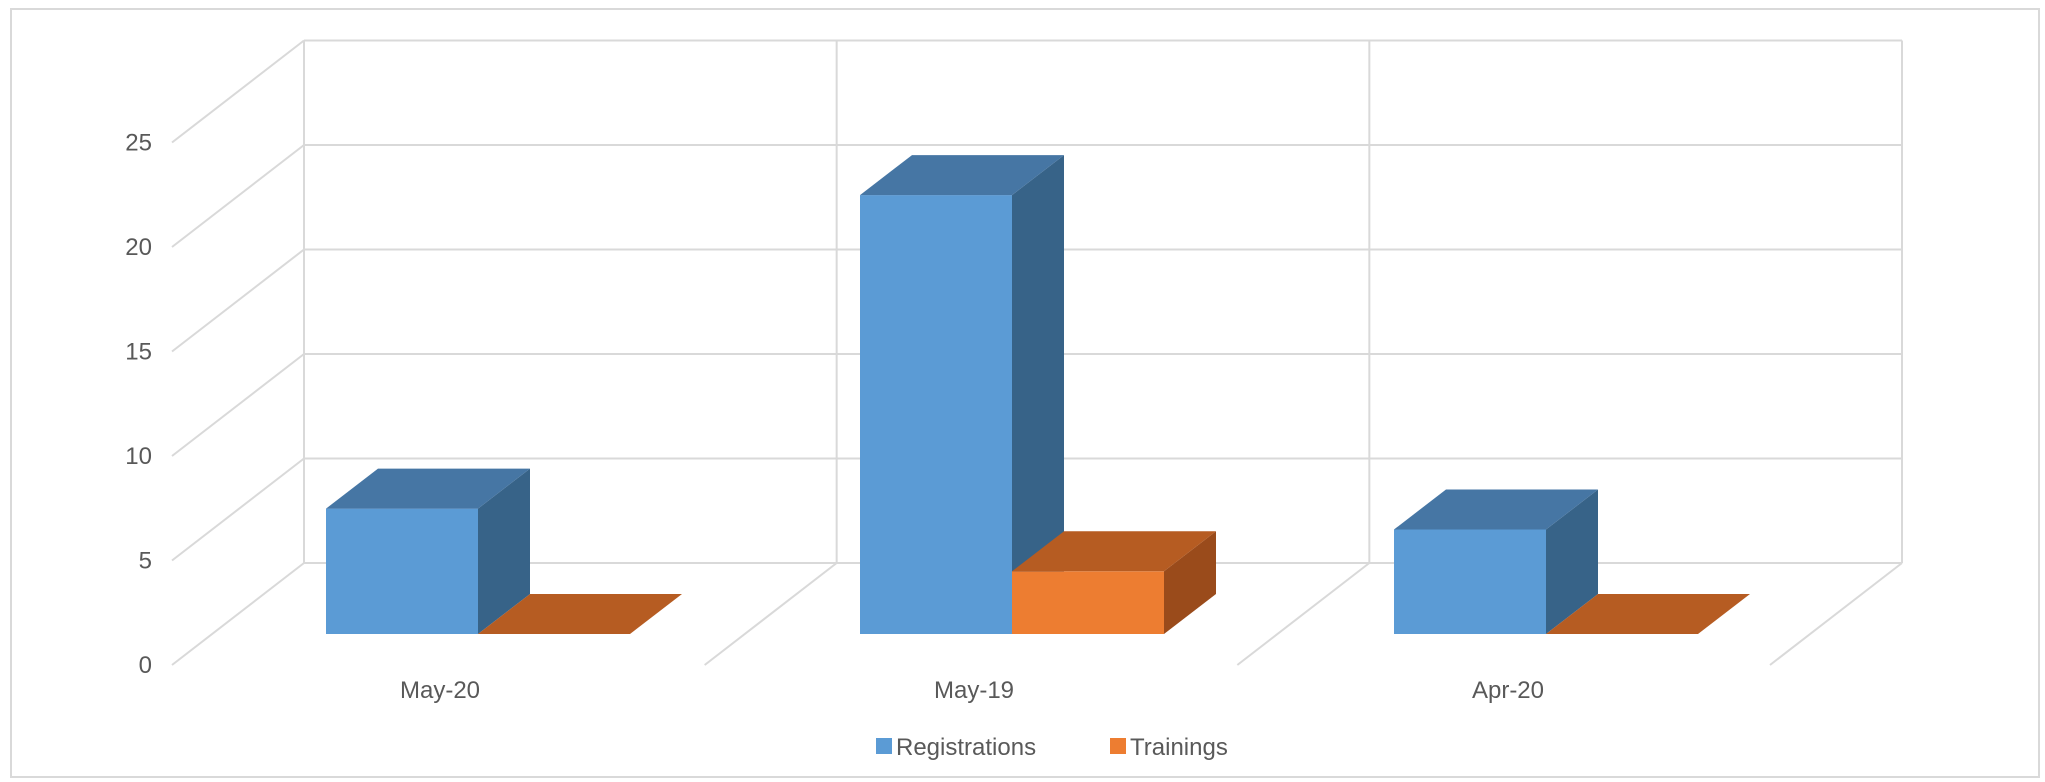 This screenshot has height=782, width=2045. I want to click on bar-trainings-may-19-front, so click(1088, 602).